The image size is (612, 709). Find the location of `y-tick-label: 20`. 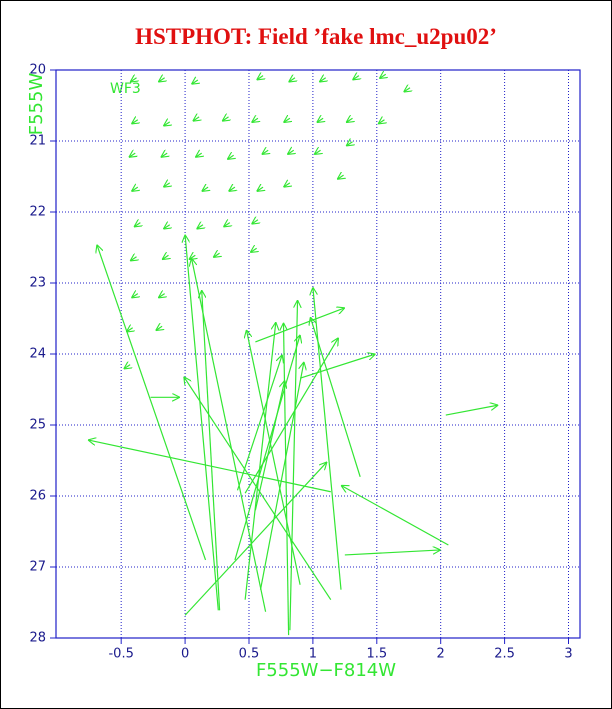

y-tick-label: 20 is located at coordinates (37, 70).